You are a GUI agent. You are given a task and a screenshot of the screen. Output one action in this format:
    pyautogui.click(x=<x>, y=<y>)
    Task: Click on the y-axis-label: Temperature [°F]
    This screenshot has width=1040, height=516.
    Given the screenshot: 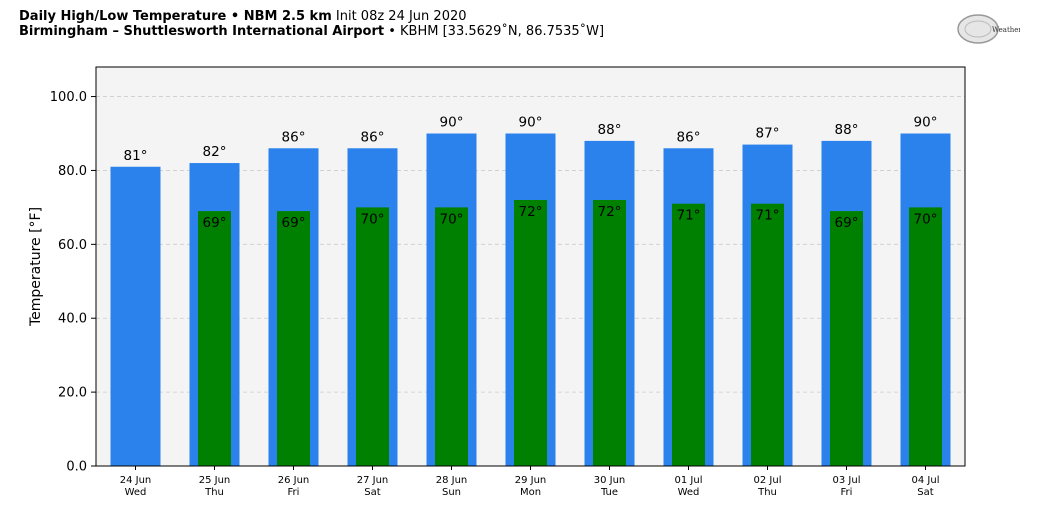 What is the action you would take?
    pyautogui.click(x=36, y=267)
    